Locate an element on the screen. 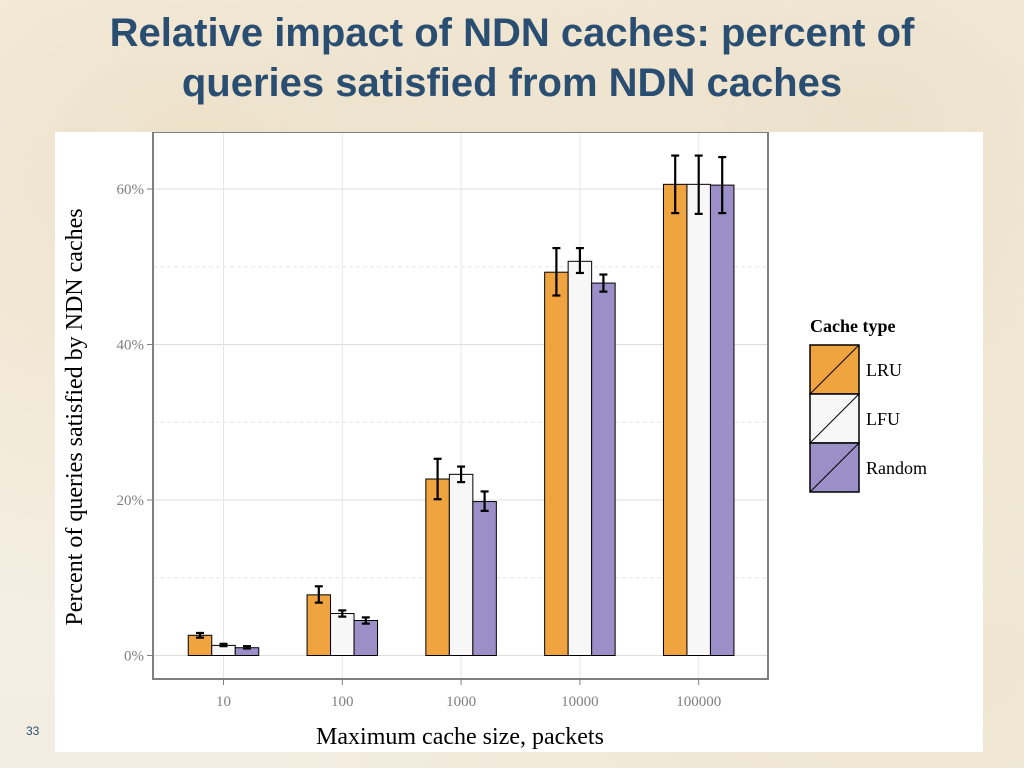  y-tick-label: 40% is located at coordinates (131, 346).